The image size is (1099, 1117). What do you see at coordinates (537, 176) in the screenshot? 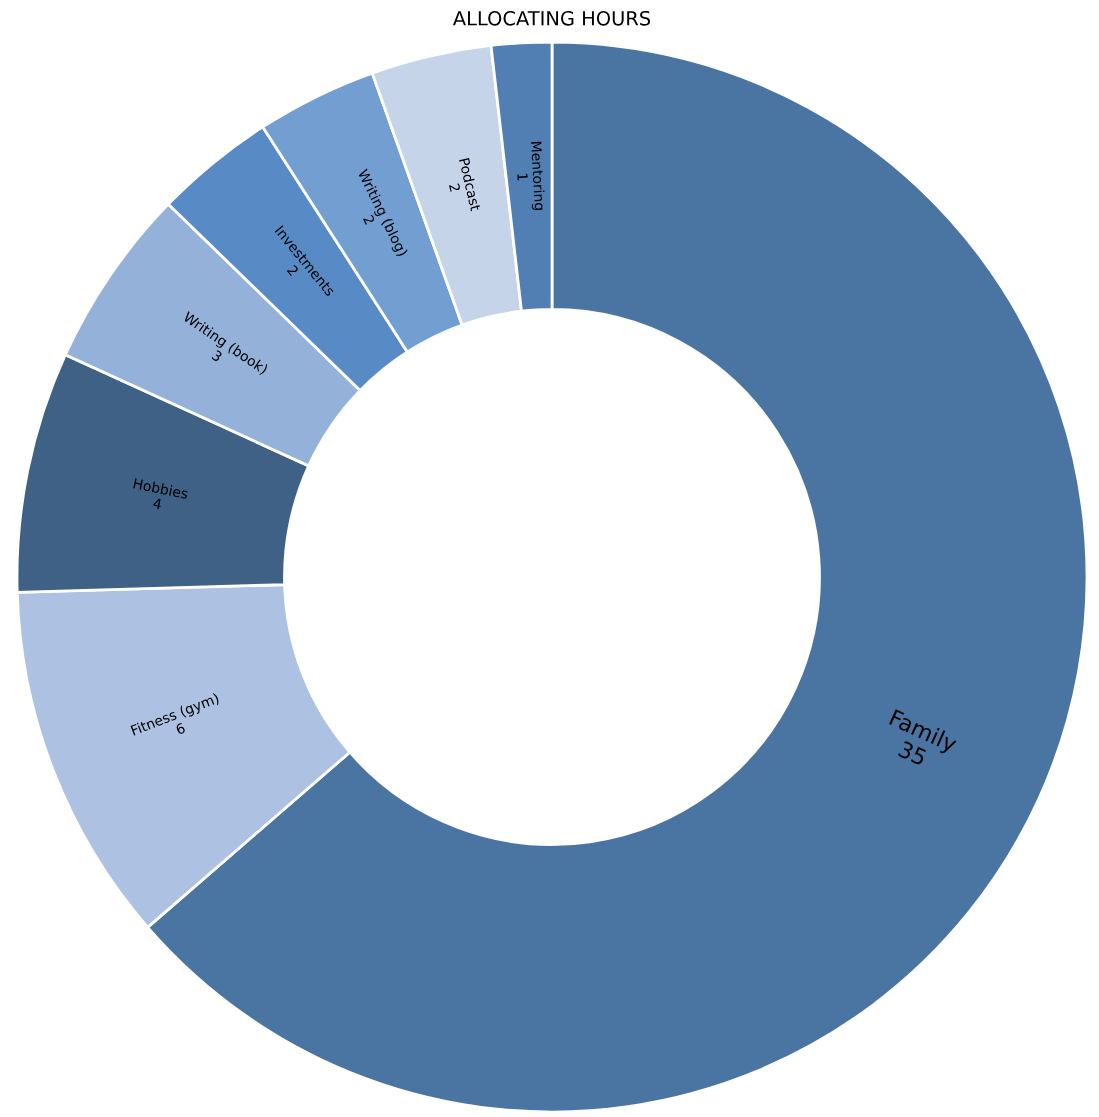
I see `slice-label: Mentoring` at bounding box center [537, 176].